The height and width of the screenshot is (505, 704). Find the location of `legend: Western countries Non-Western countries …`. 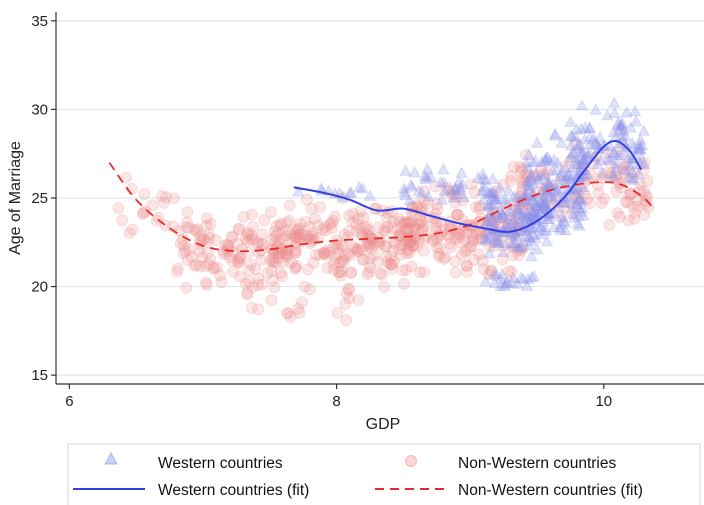

legend: Western countries Non-Western countries … is located at coordinates (384, 474).